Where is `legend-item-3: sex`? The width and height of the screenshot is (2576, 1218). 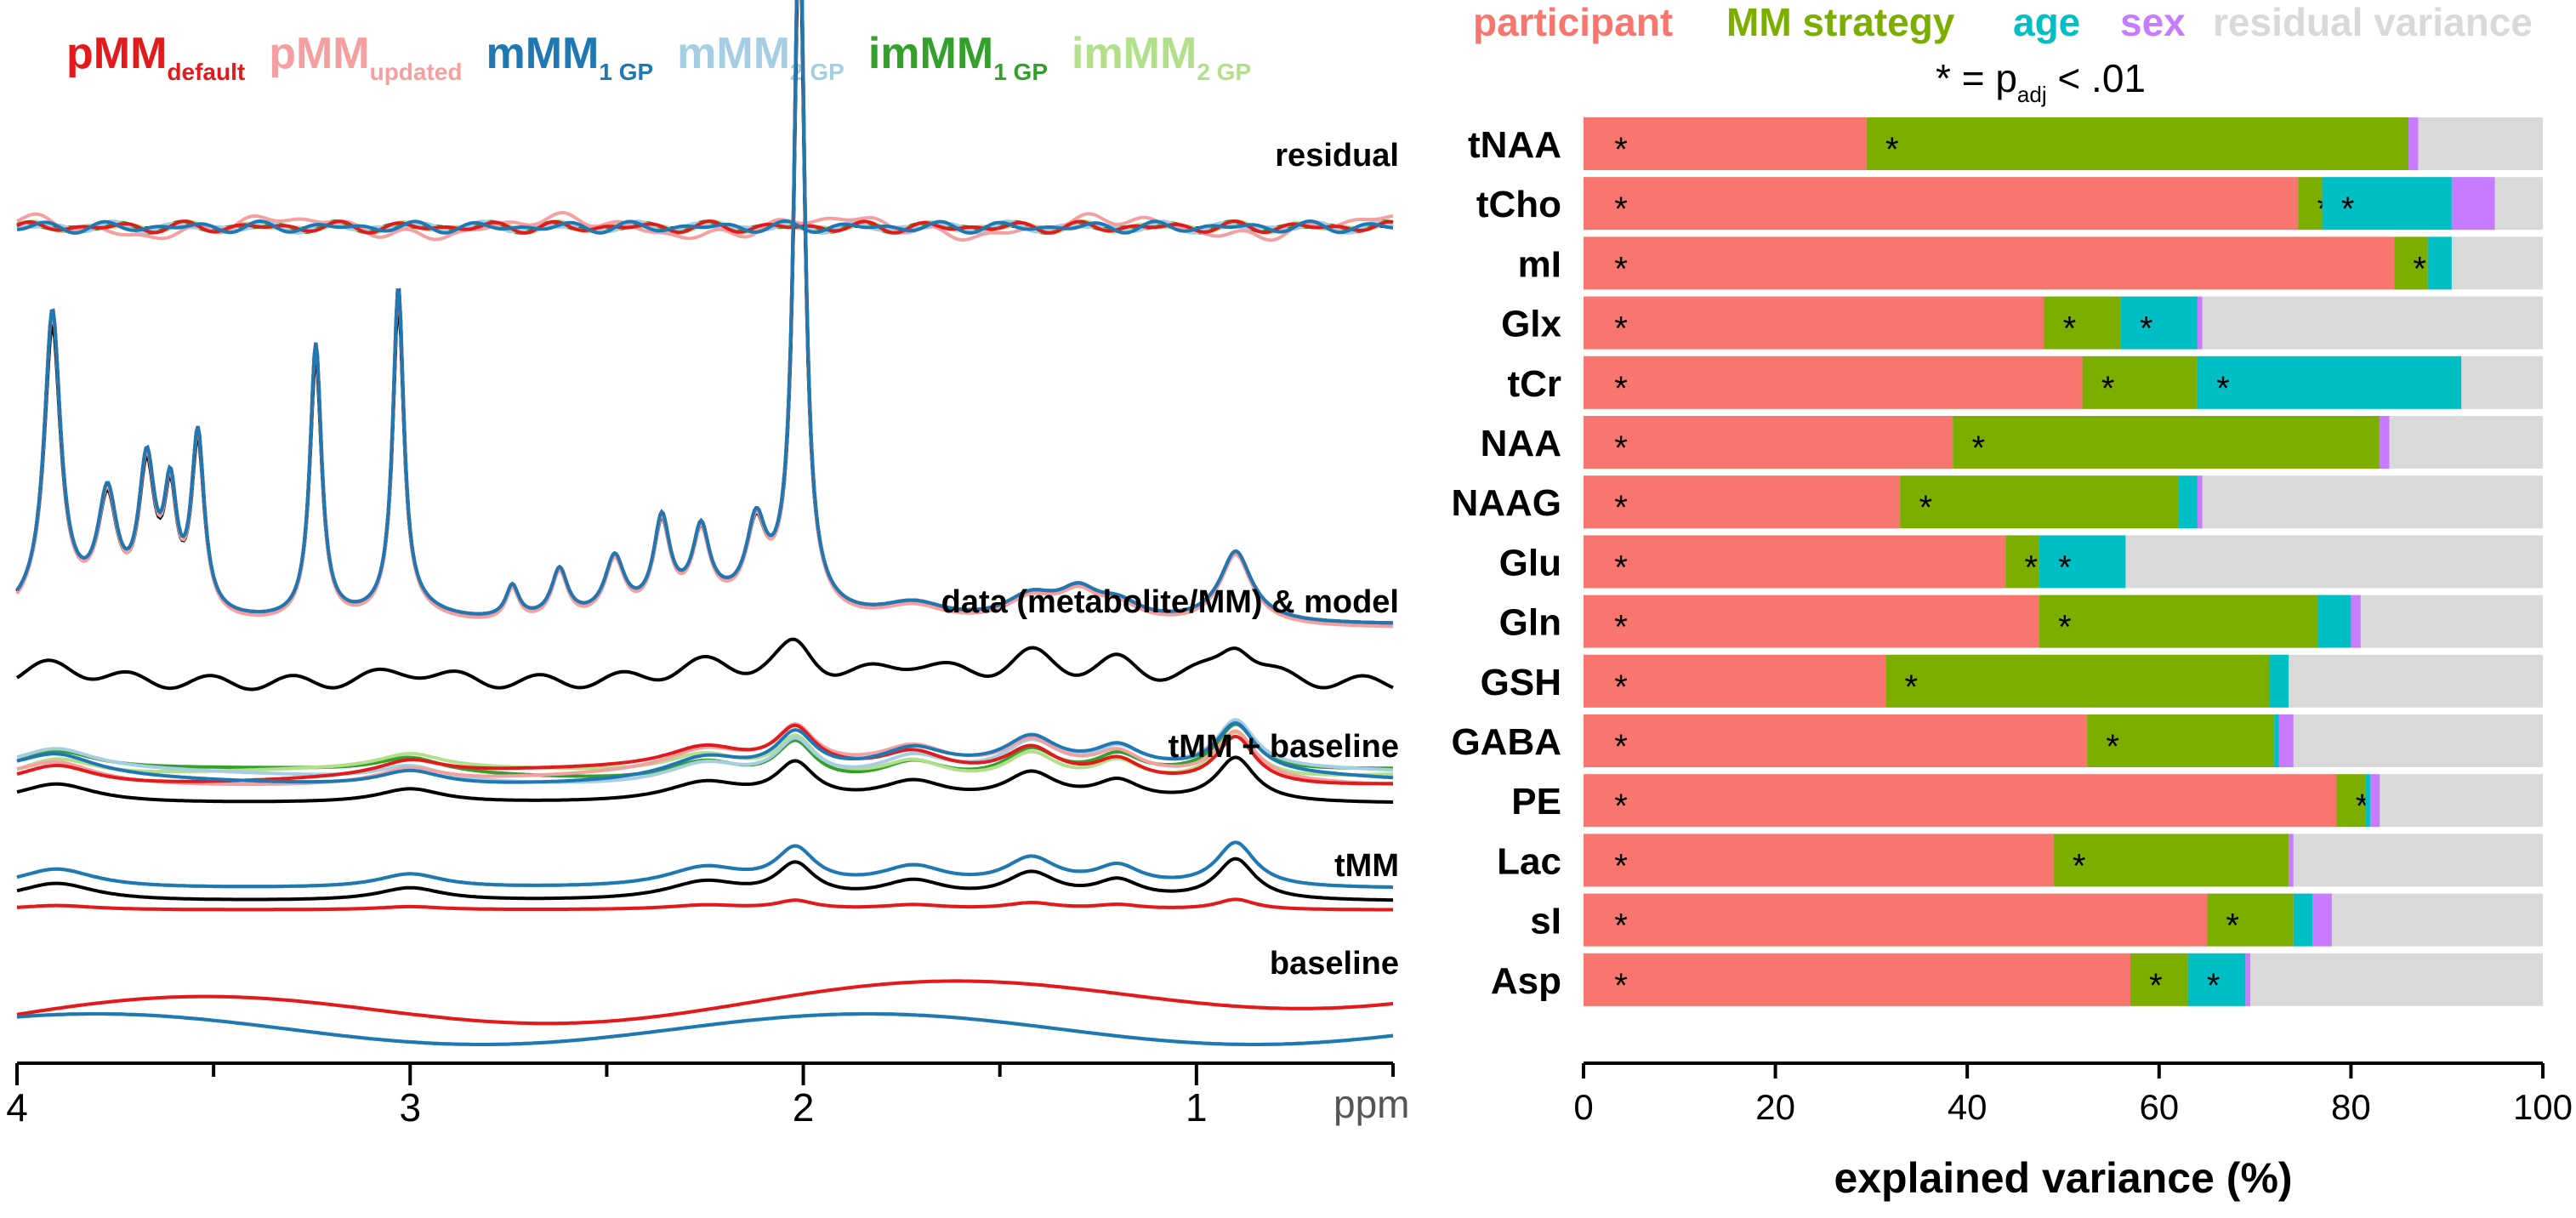 legend-item-3: sex is located at coordinates (2153, 22).